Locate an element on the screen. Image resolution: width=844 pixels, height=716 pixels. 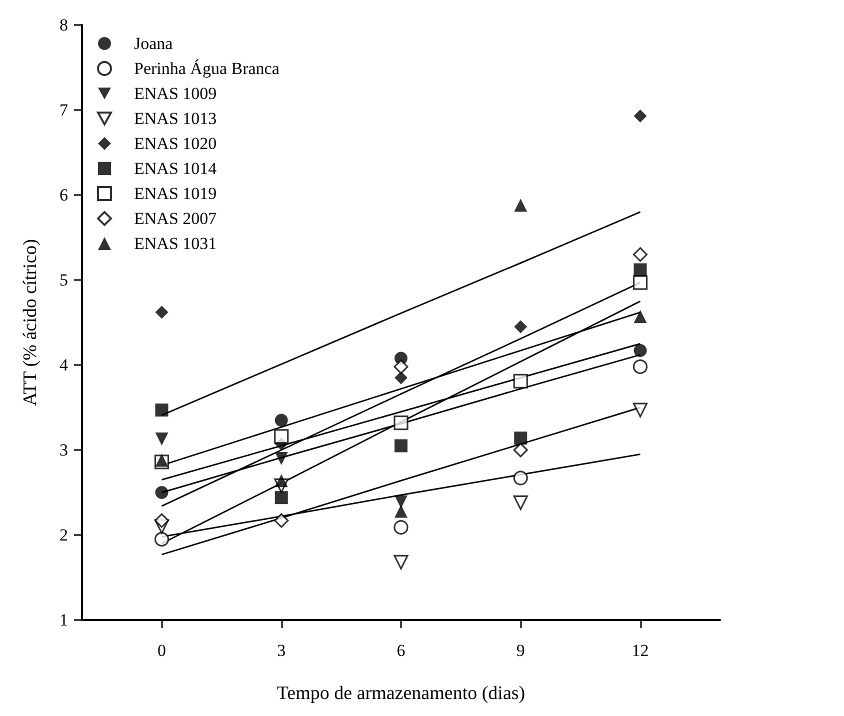
legend-label: ENAS 1009 is located at coordinates (175, 93).